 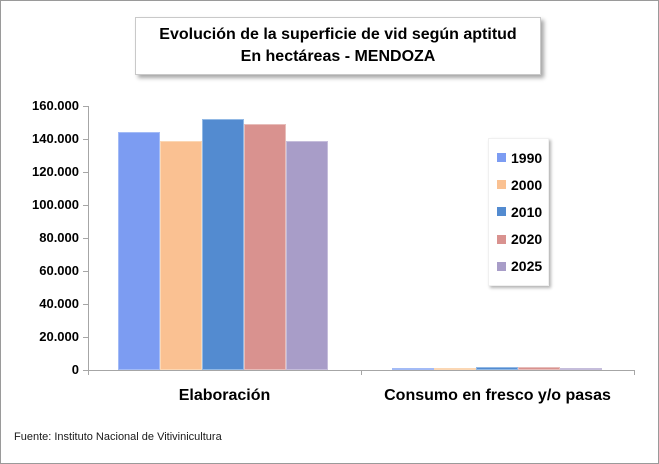 What do you see at coordinates (55, 171) in the screenshot?
I see `y-tick-label: 120.000` at bounding box center [55, 171].